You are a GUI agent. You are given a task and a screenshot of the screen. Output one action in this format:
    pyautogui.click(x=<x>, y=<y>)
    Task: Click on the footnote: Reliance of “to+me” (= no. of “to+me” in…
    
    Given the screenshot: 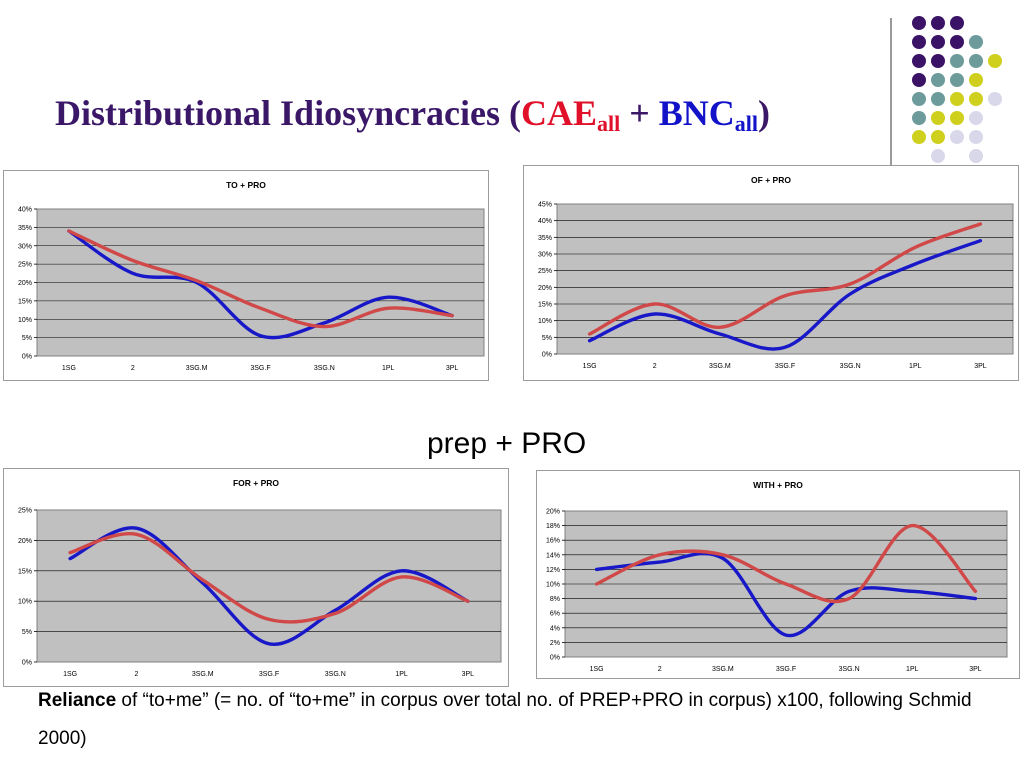 What is the action you would take?
    pyautogui.click(x=518, y=720)
    